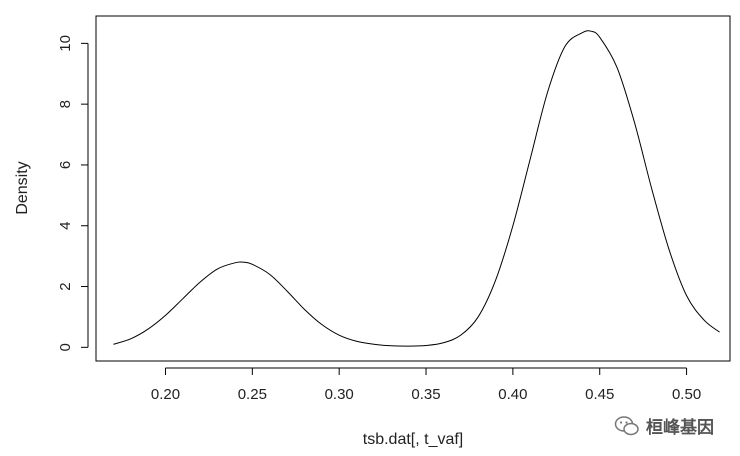 This screenshot has width=740, height=456. I want to click on x-tick-label: 0.35, so click(425, 394).